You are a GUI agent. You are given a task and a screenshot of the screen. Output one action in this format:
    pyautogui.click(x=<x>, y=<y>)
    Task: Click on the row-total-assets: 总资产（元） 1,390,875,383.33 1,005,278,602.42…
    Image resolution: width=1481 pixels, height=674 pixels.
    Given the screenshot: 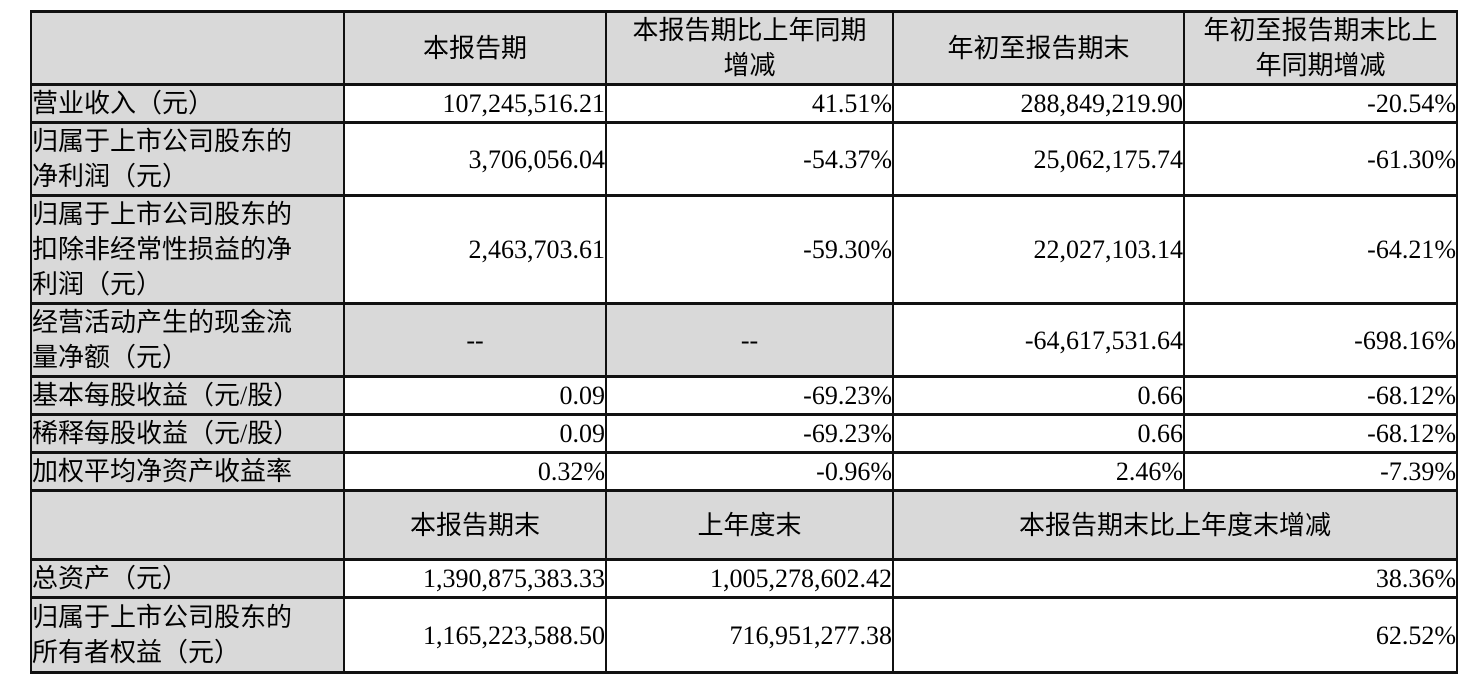 What is the action you would take?
    pyautogui.click(x=744, y=578)
    